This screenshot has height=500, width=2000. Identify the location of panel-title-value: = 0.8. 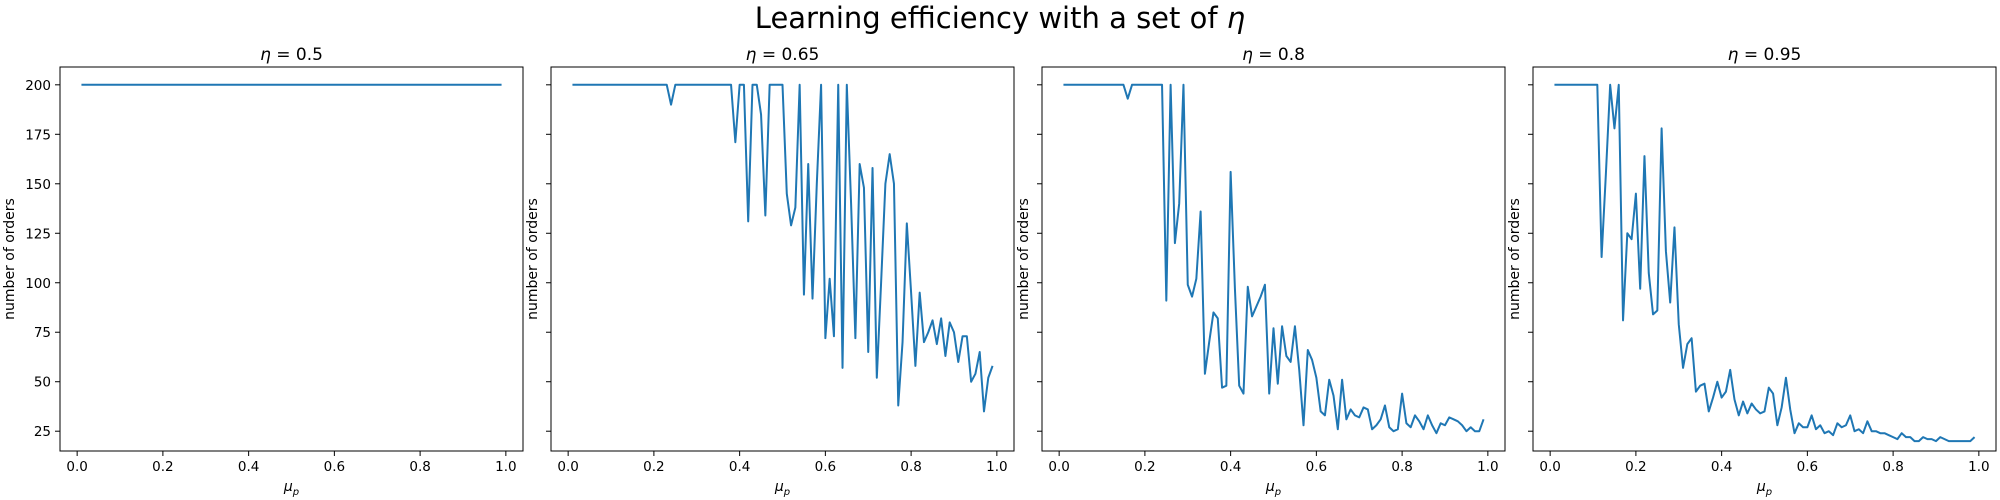
(1279, 55).